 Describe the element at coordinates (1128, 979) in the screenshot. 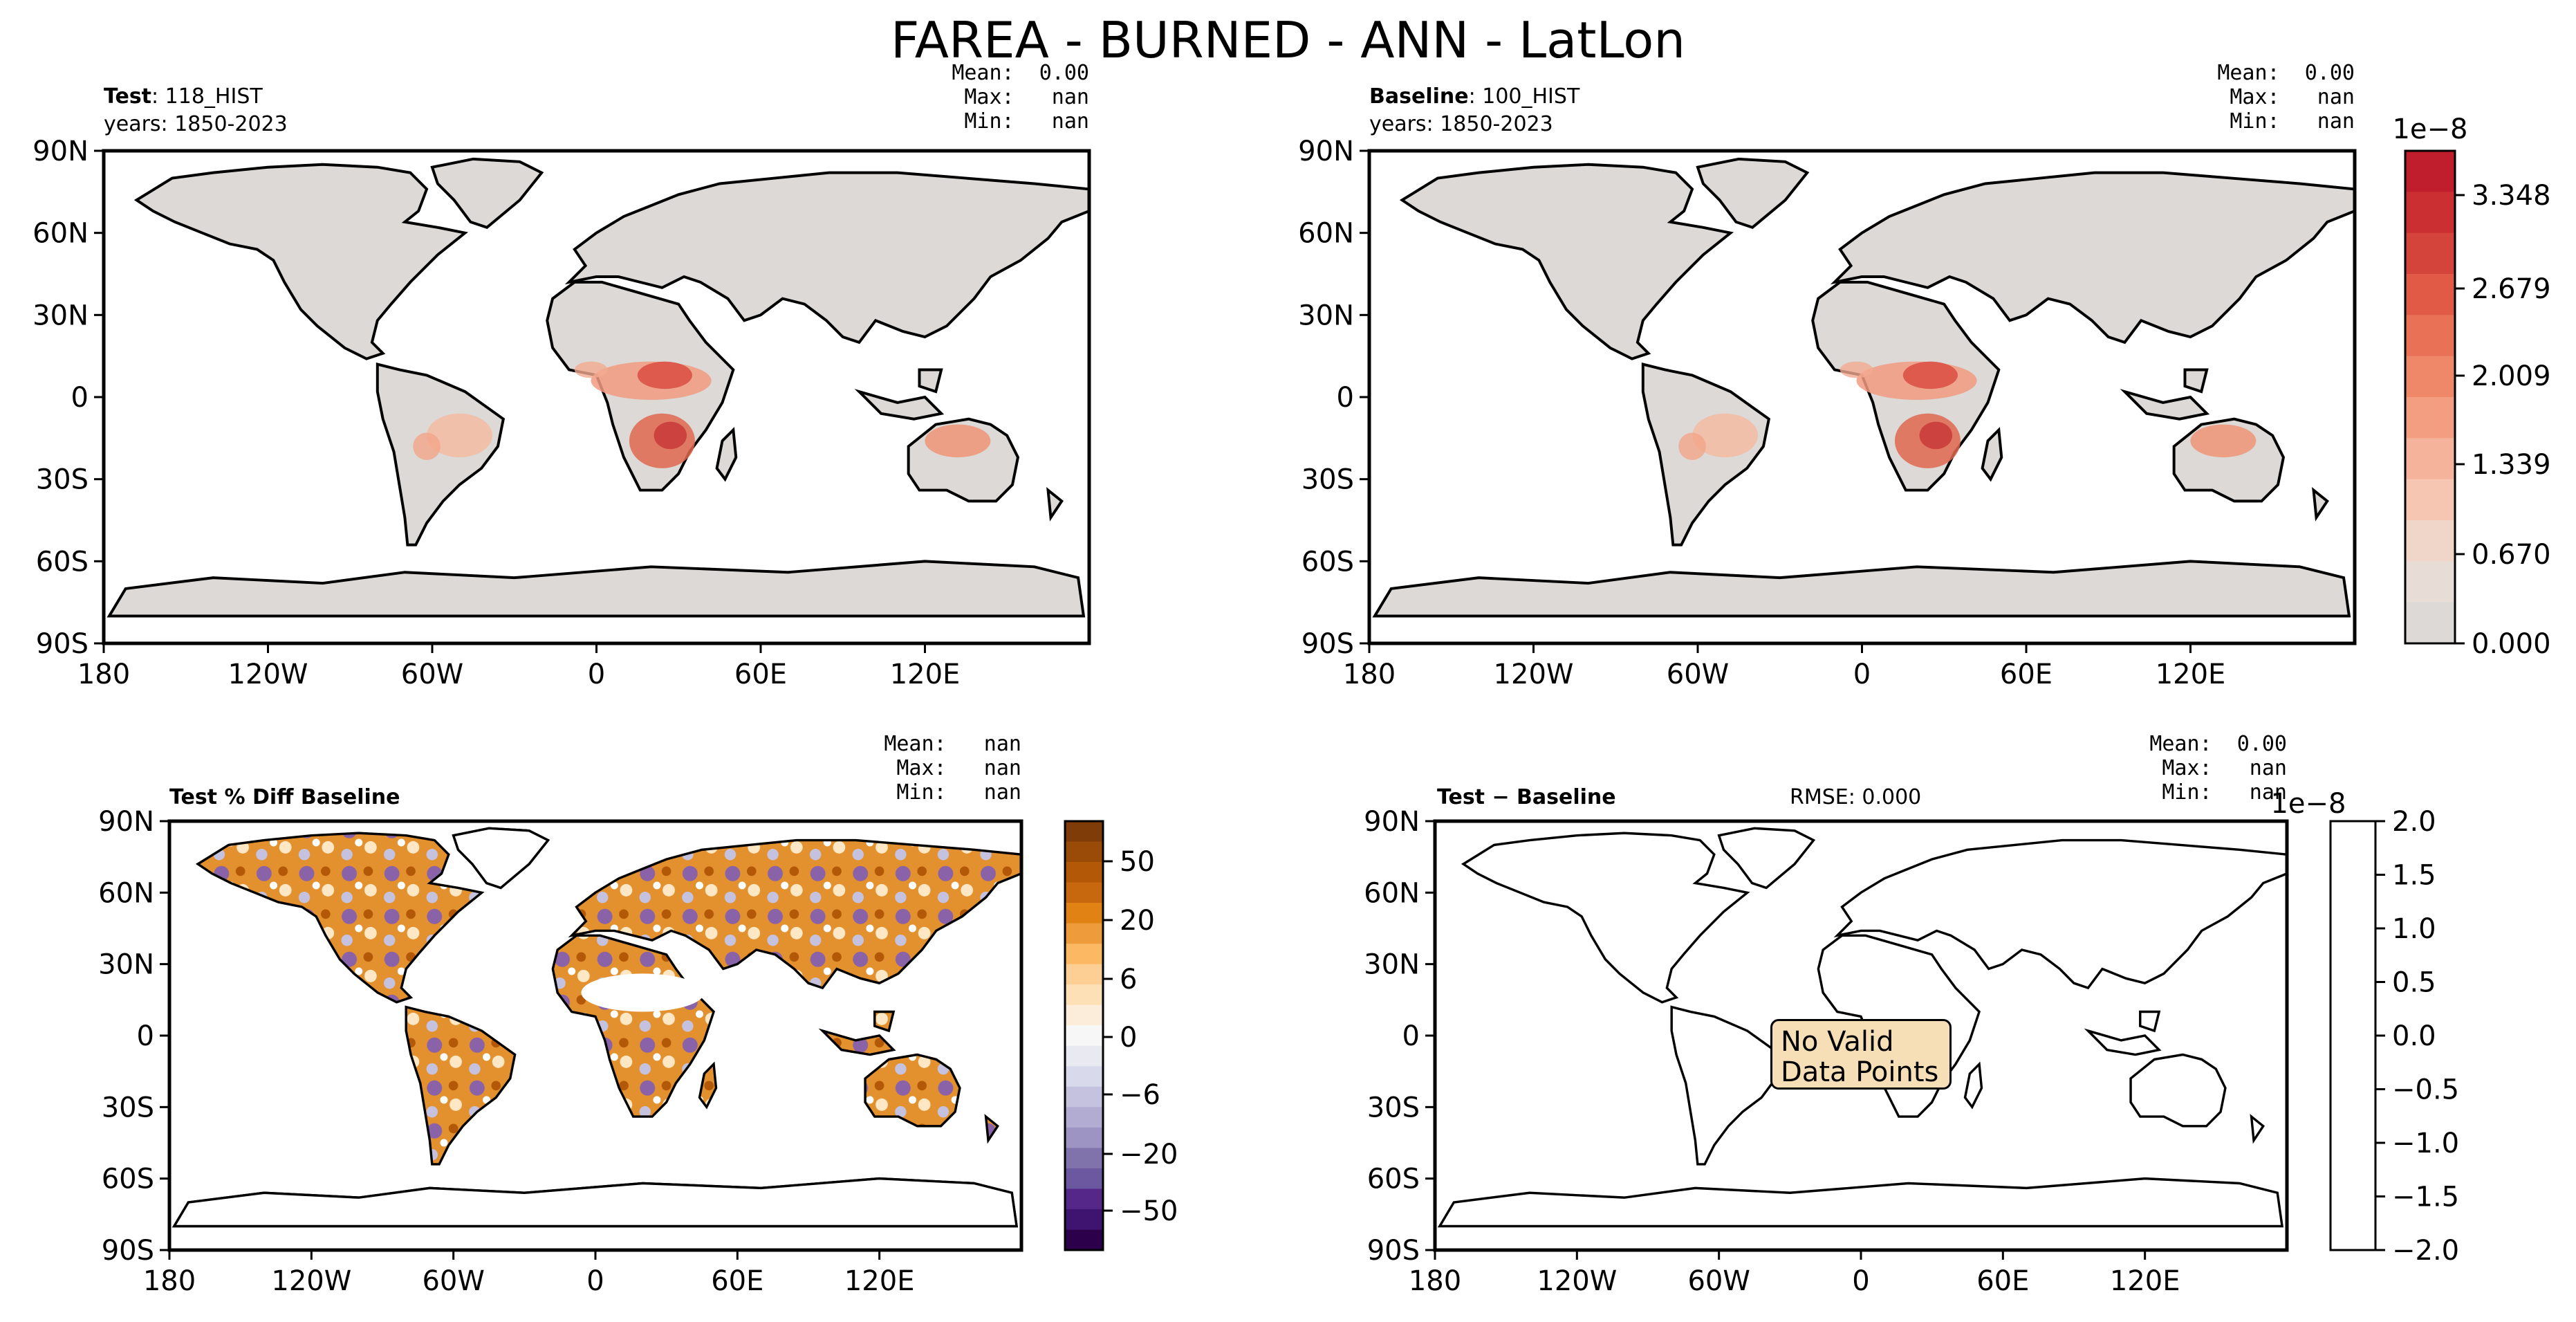

I see `colorbar-pct-tick-label: 6` at that location.